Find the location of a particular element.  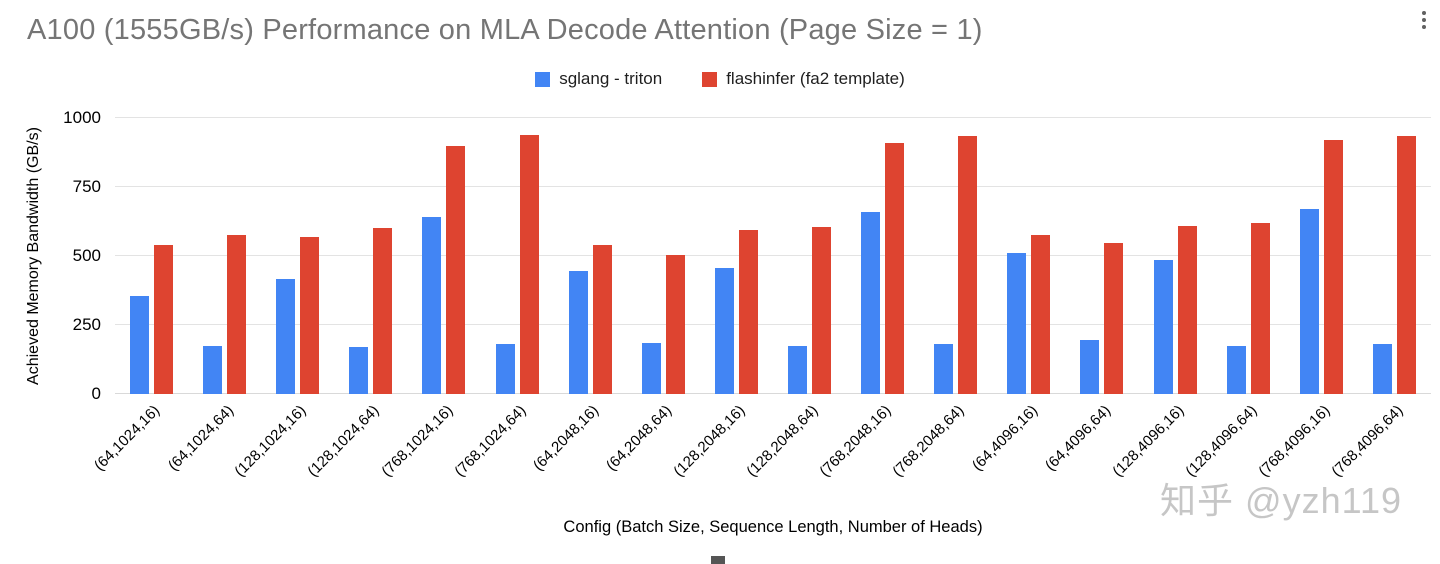

legend-swatch-blue is located at coordinates (543, 79).